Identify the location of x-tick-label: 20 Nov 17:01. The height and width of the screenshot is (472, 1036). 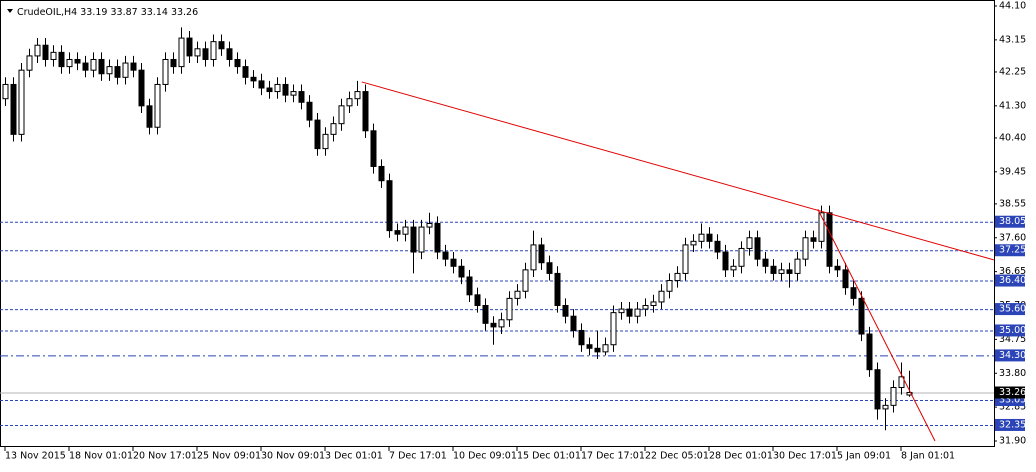
(165, 456).